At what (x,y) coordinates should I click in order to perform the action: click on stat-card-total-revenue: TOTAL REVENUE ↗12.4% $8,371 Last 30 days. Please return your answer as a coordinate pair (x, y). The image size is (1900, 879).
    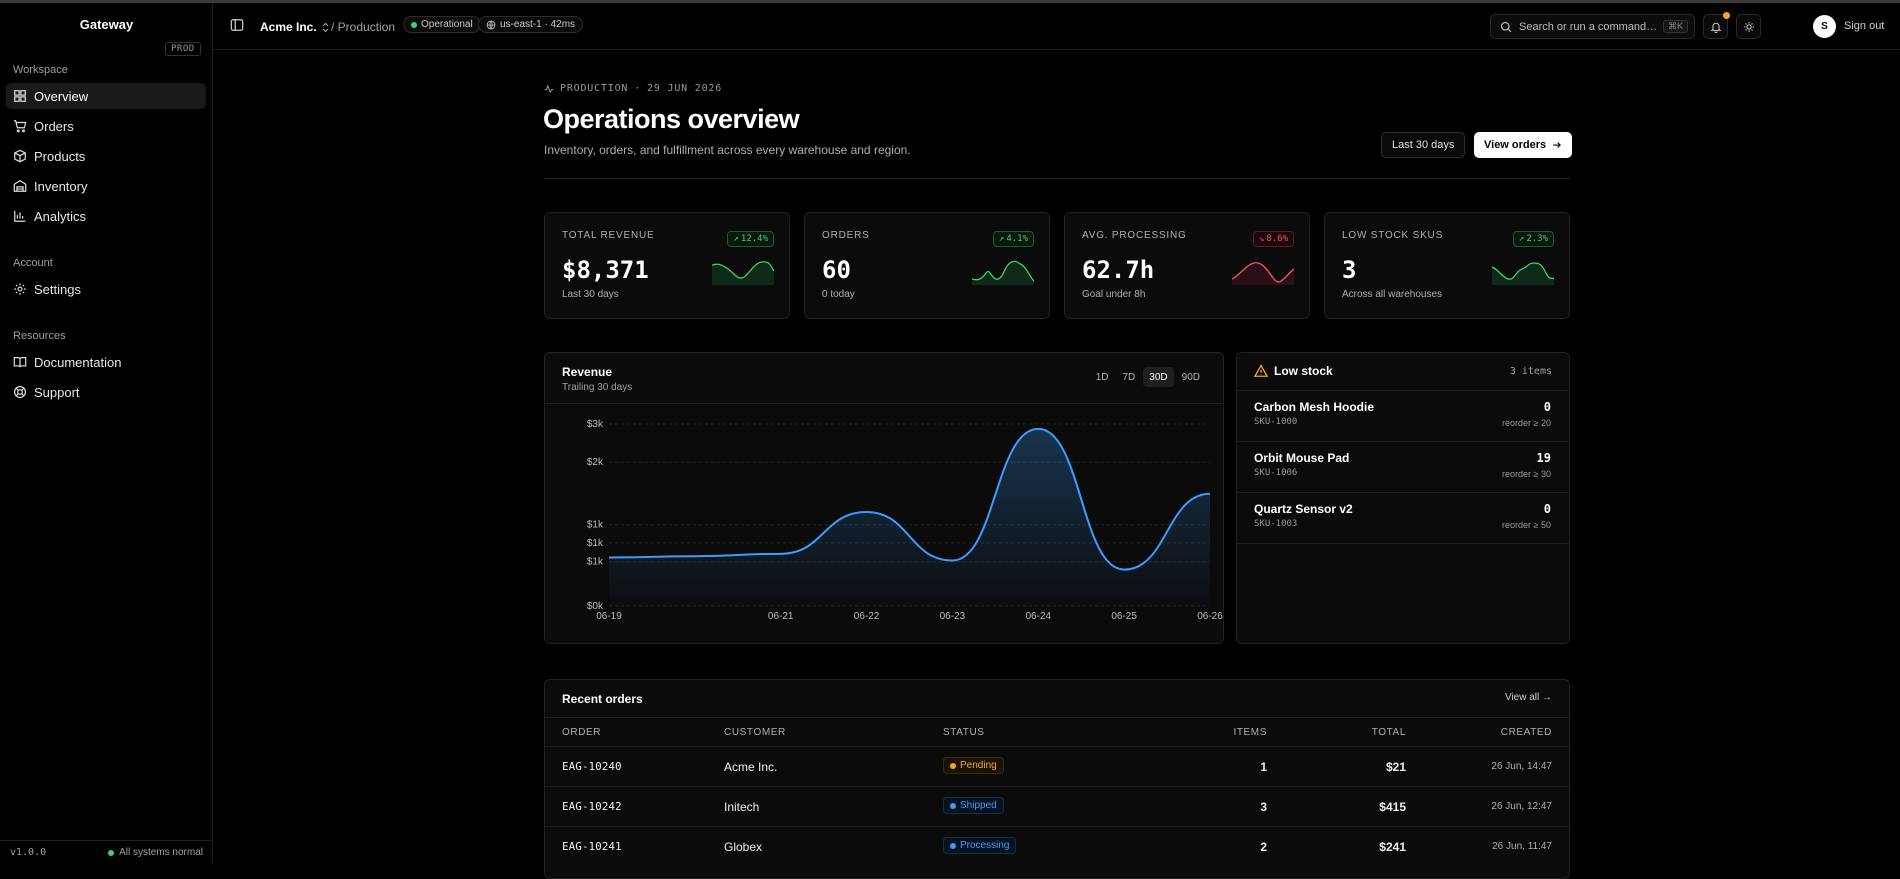
    Looking at the image, I should click on (667, 265).